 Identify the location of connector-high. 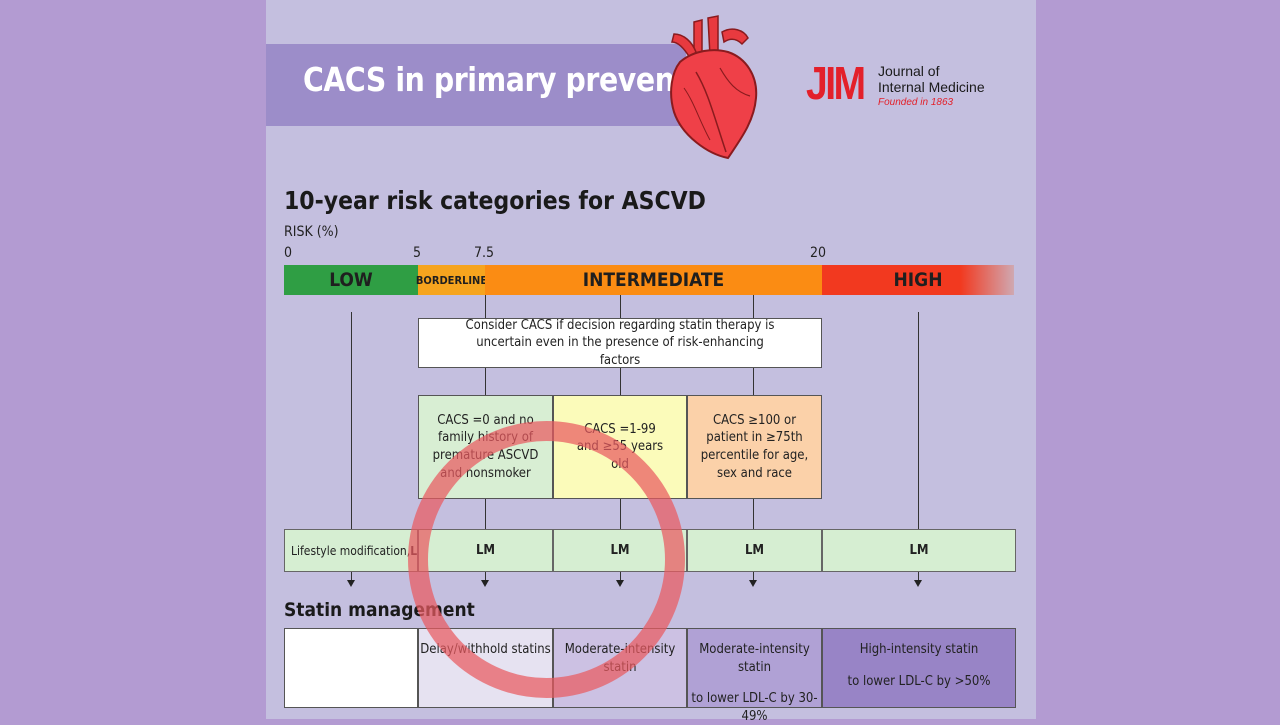
(918, 420).